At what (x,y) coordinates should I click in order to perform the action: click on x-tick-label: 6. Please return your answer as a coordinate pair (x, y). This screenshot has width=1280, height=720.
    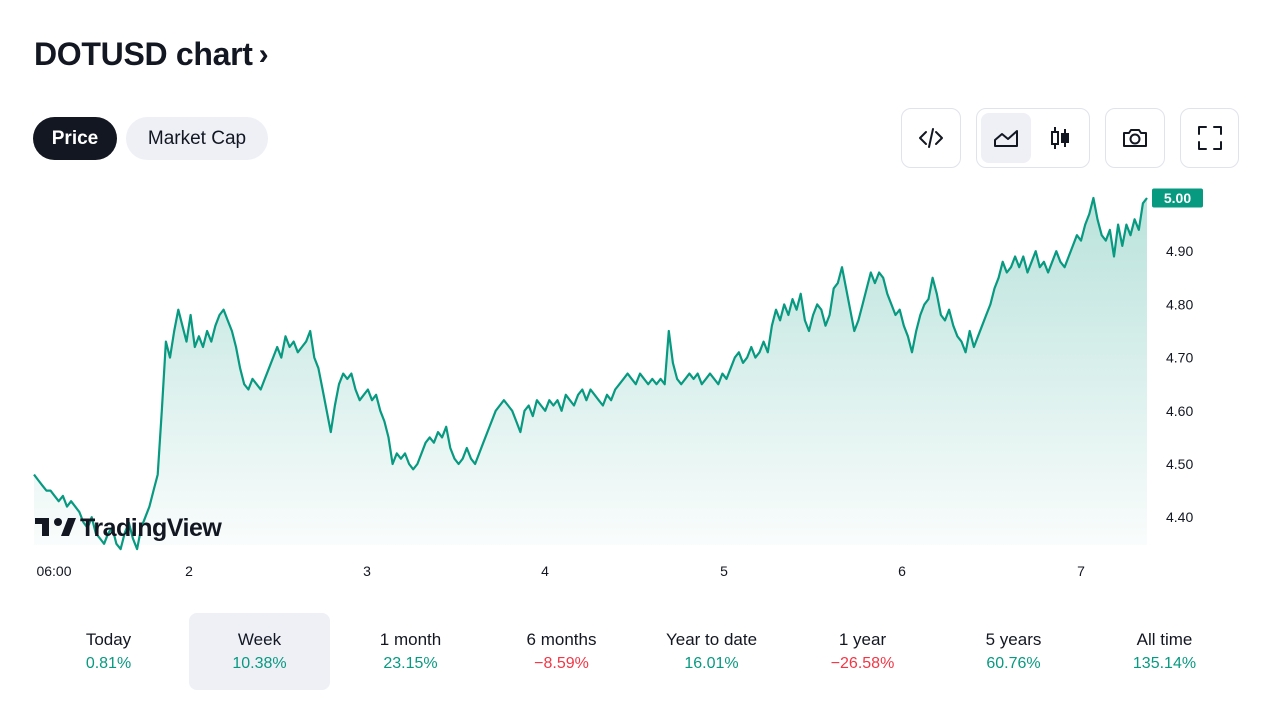
    Looking at the image, I should click on (902, 571).